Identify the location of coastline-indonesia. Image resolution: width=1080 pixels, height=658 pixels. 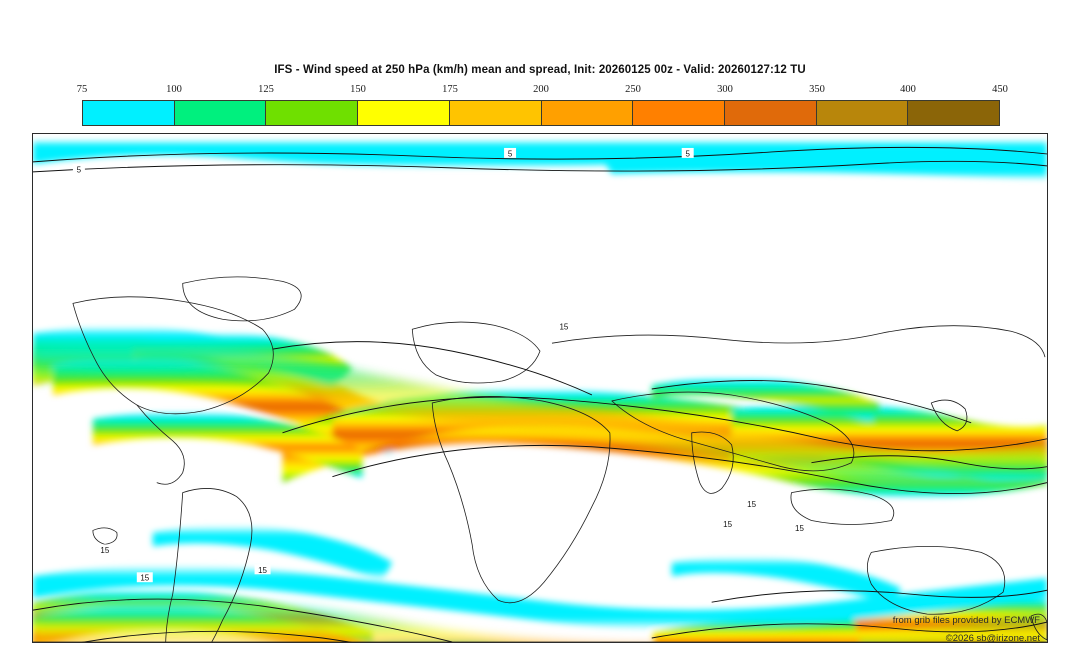
(842, 506).